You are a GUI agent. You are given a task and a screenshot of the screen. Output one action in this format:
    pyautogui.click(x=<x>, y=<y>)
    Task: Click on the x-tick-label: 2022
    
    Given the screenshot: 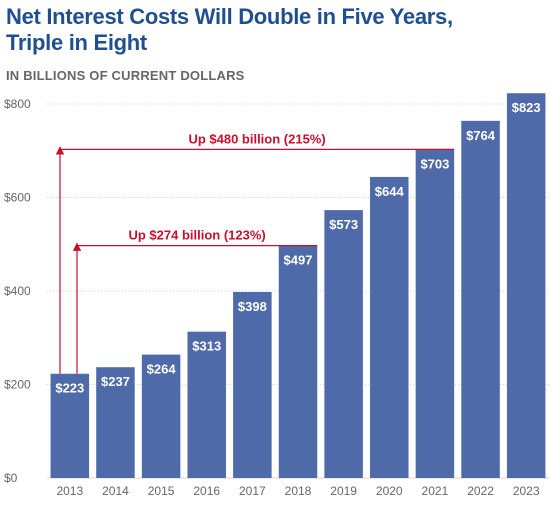 What is the action you would take?
    pyautogui.click(x=480, y=491)
    